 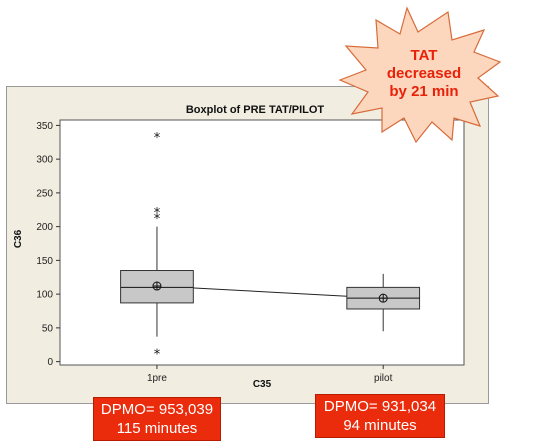 I want to click on starburst-shape, so click(x=420, y=75).